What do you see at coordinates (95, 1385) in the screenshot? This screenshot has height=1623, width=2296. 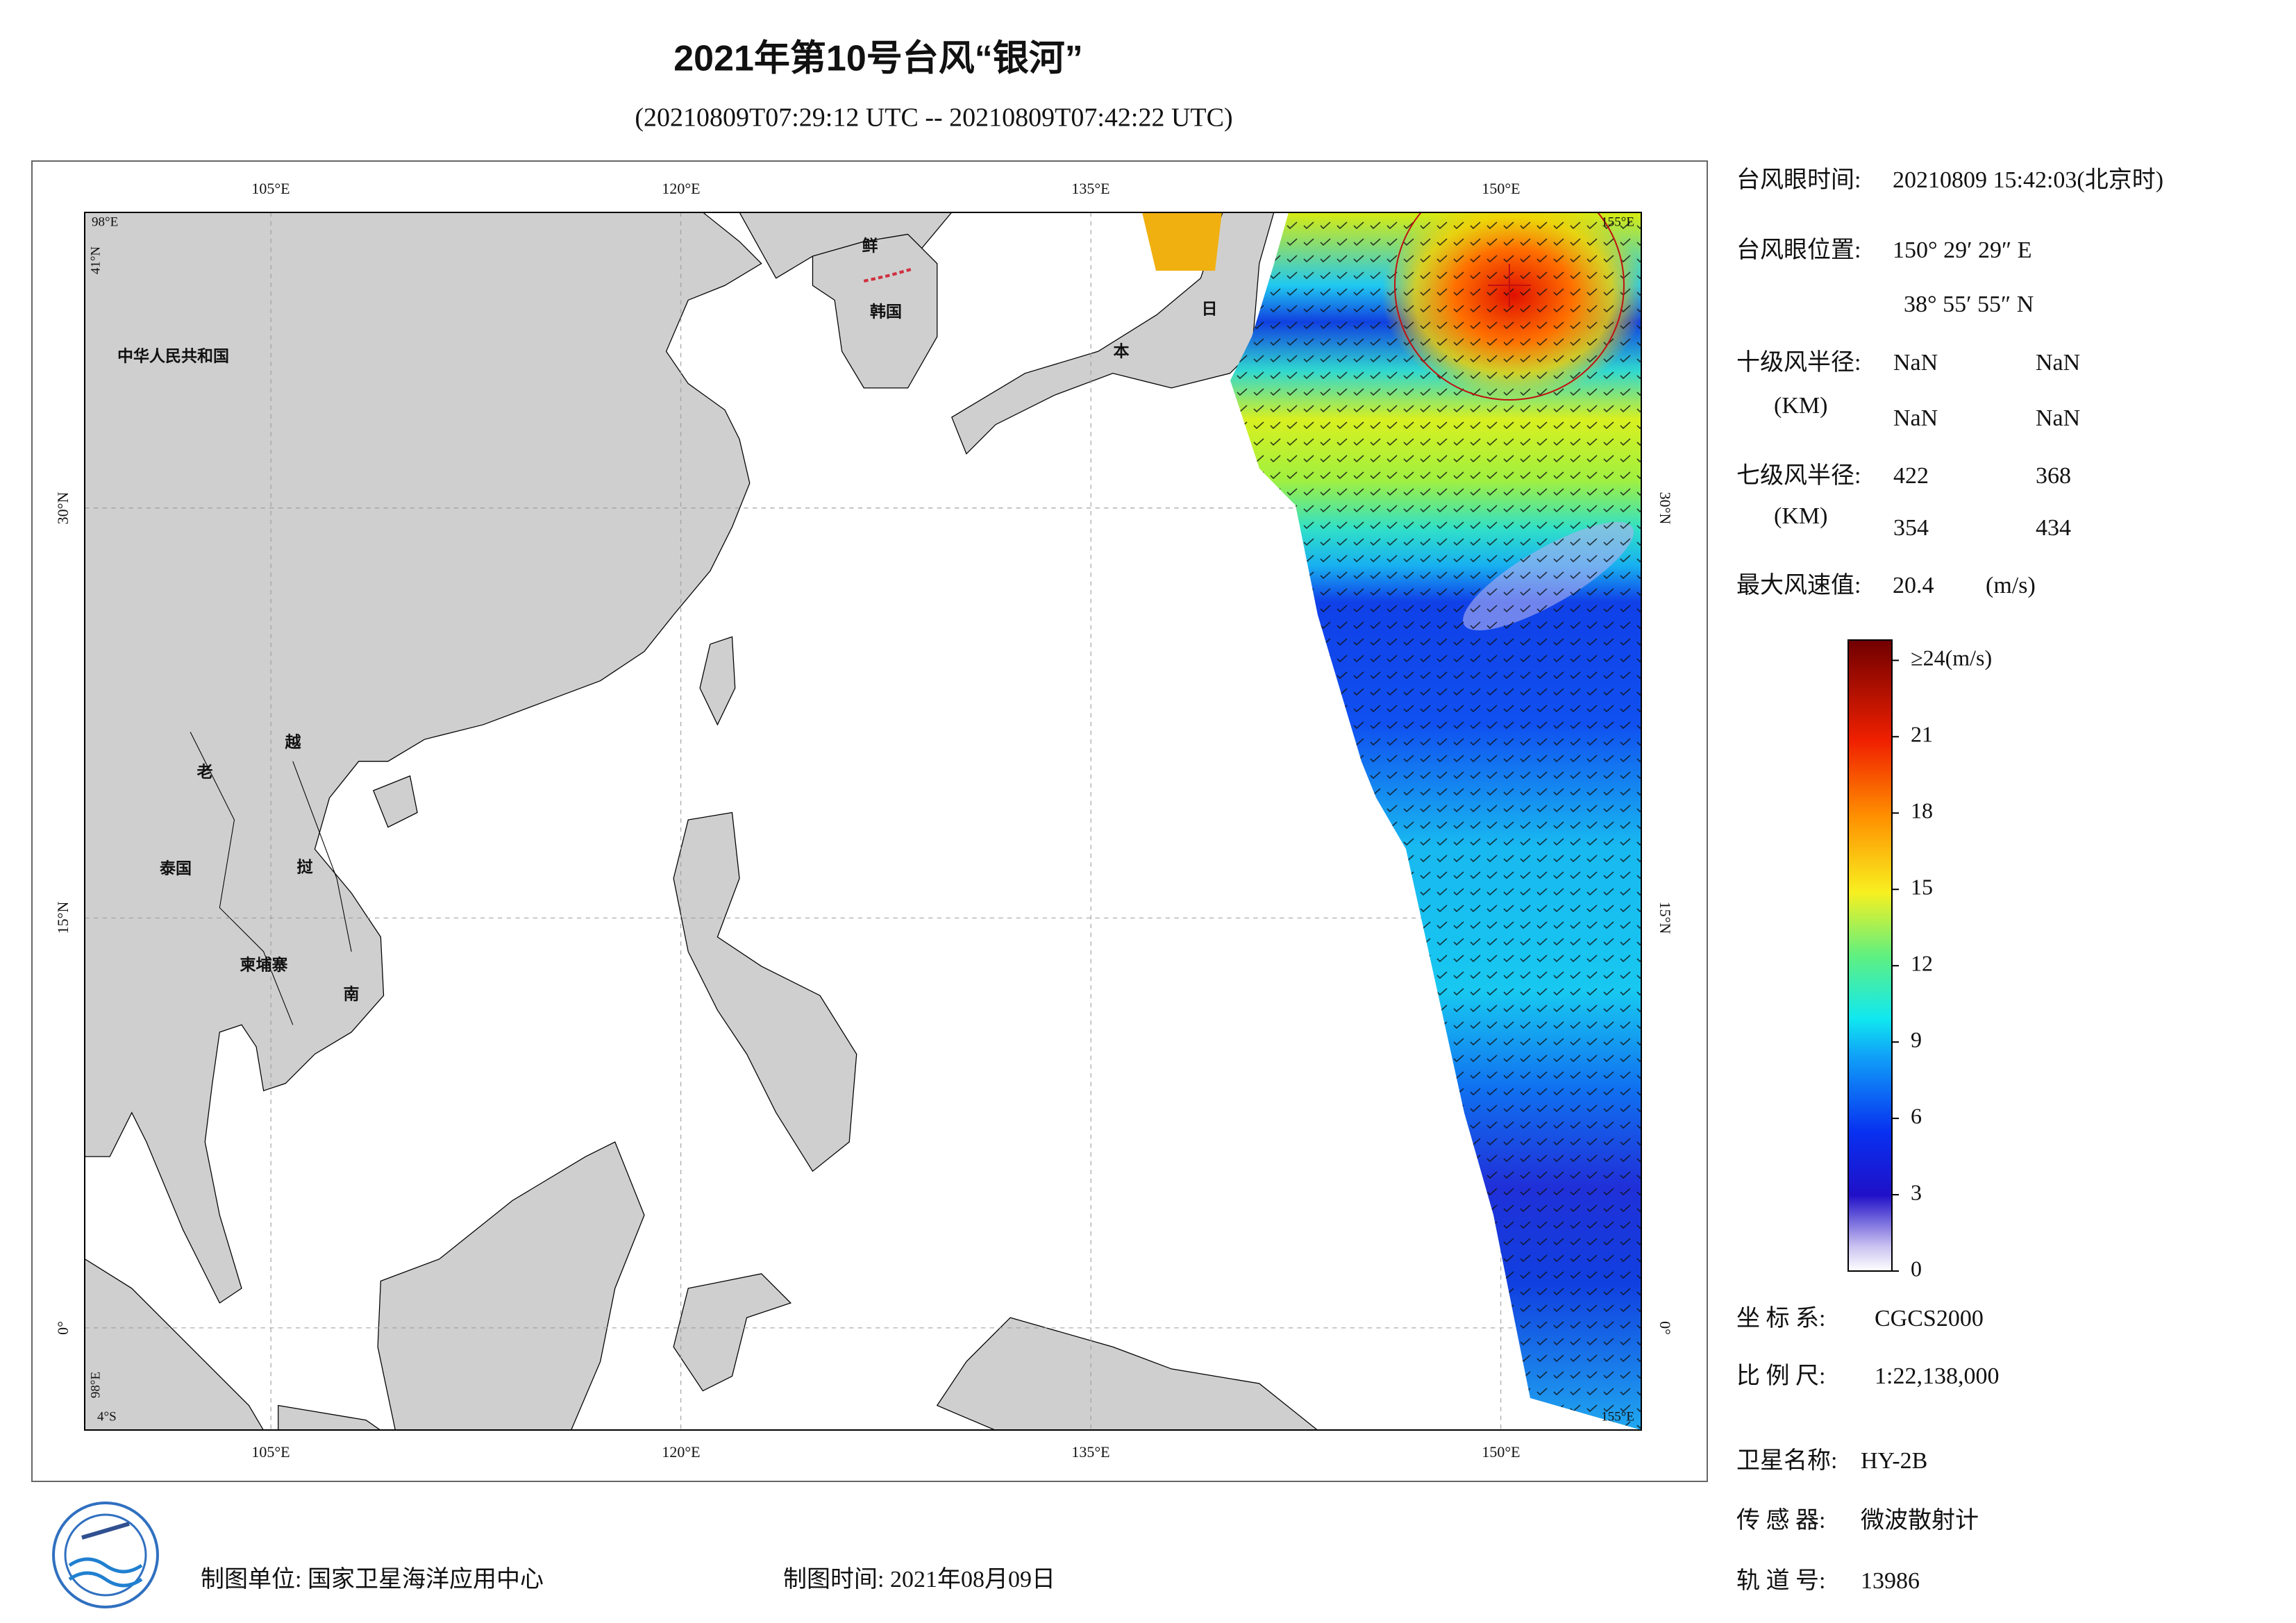 I see `corner-label: 98°E` at bounding box center [95, 1385].